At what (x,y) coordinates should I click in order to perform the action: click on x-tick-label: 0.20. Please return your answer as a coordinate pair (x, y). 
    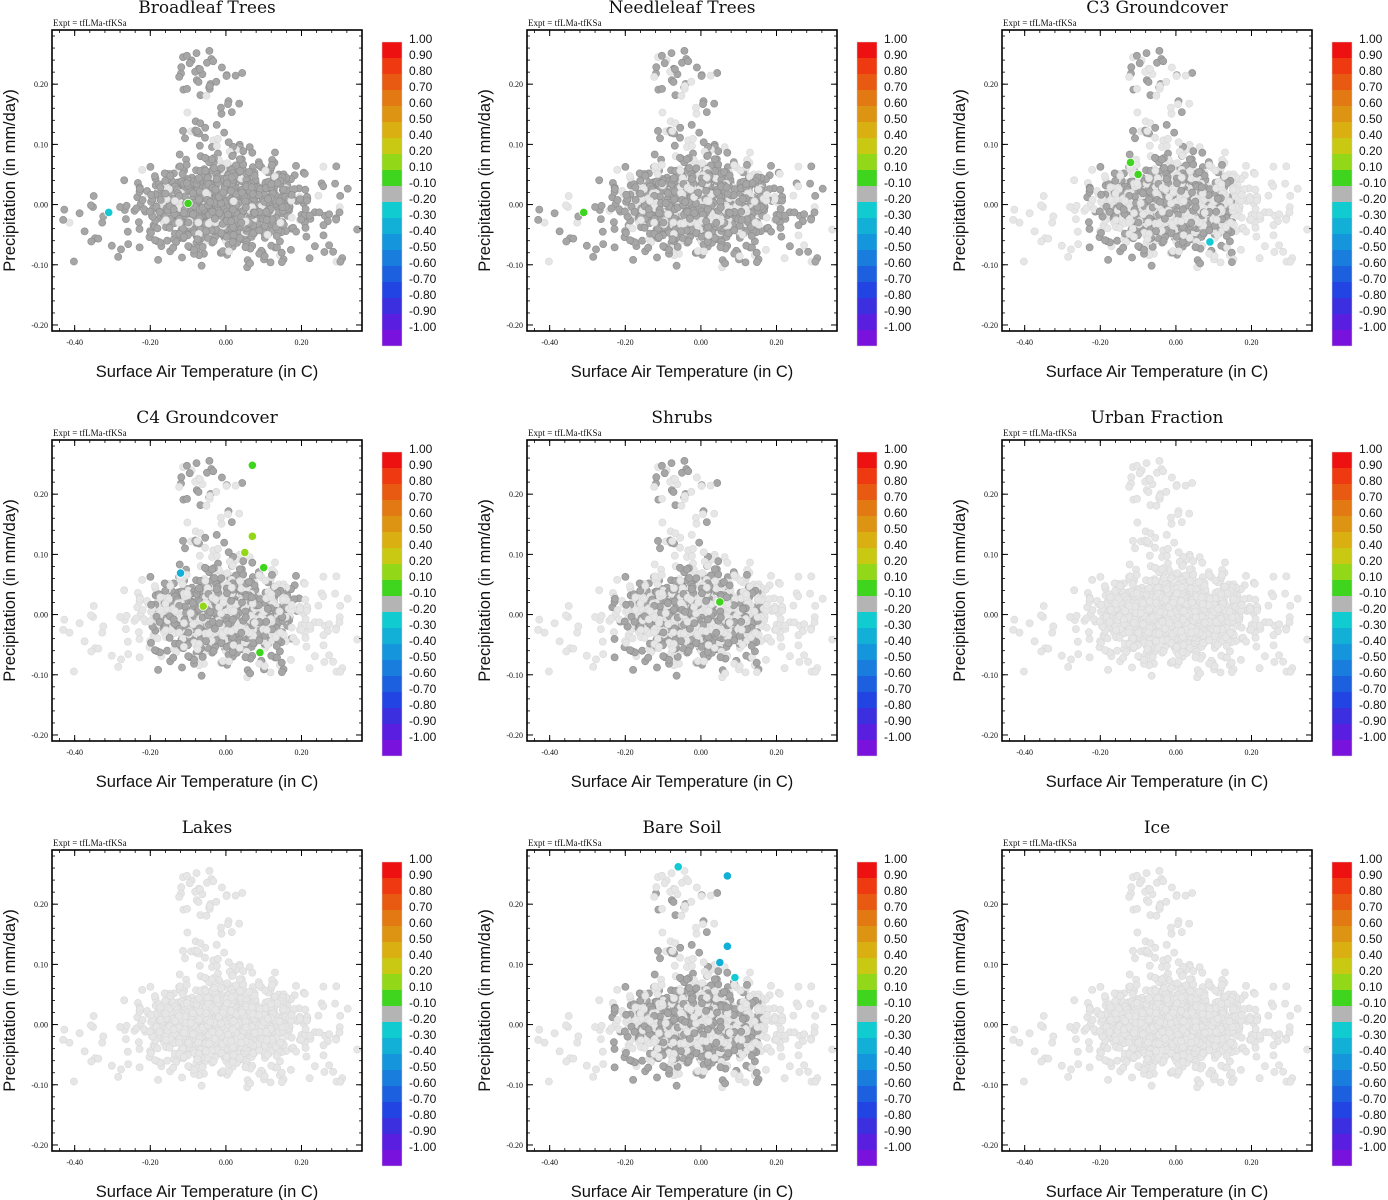
    Looking at the image, I should click on (302, 342).